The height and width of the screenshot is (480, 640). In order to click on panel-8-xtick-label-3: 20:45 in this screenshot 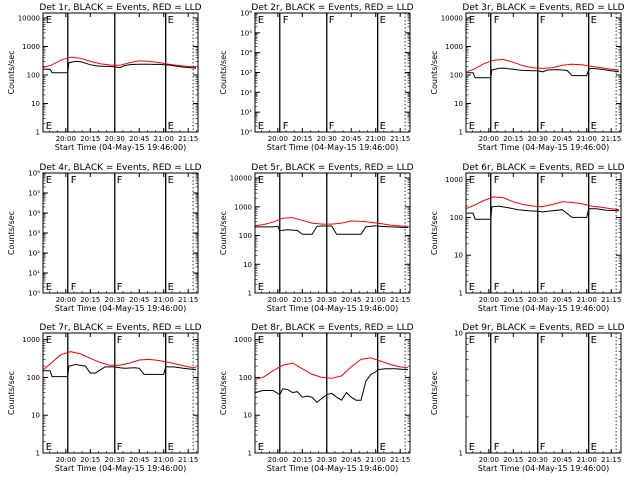, I will do `click(351, 460)`.